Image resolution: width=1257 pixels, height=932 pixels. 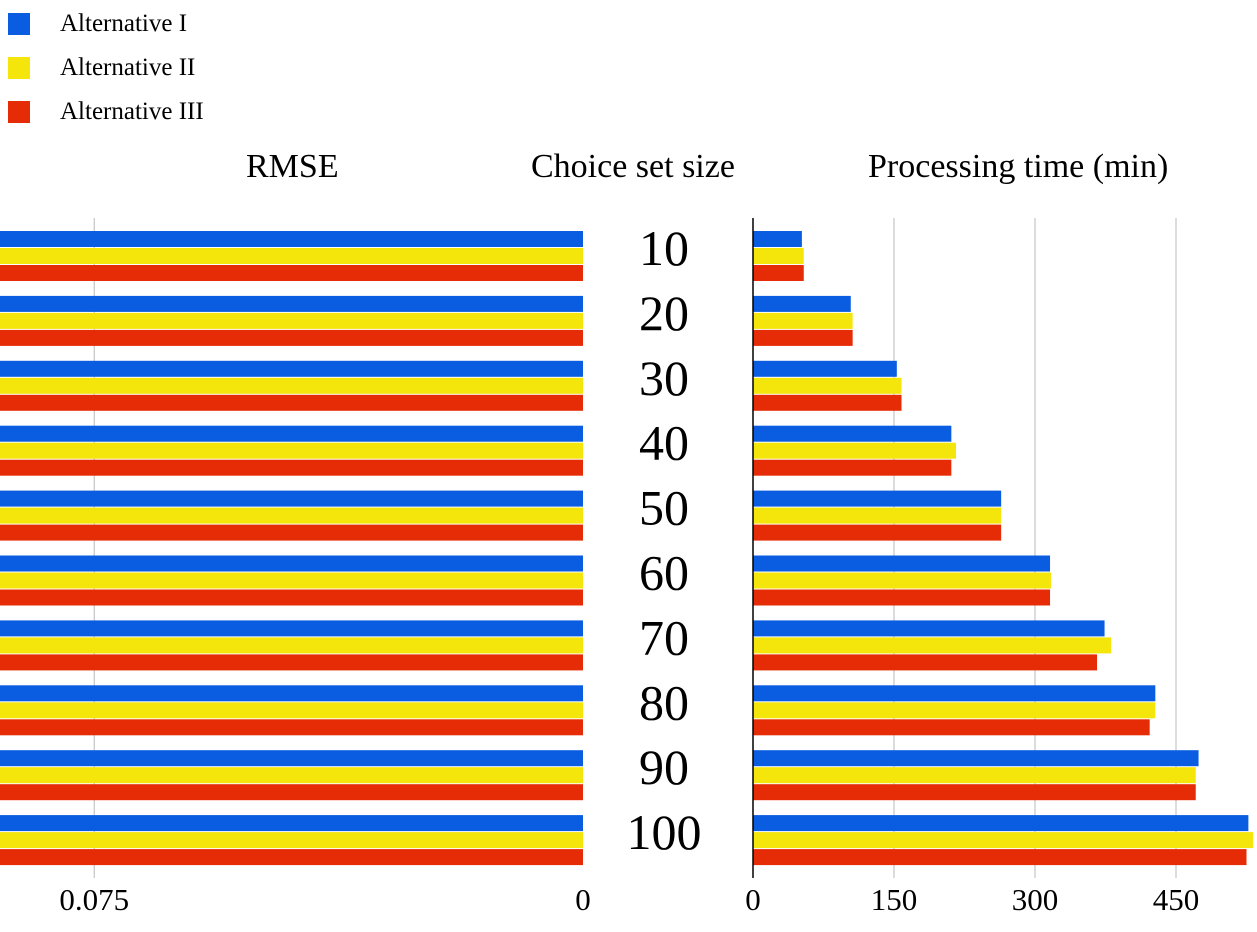 What do you see at coordinates (664, 313) in the screenshot?
I see `choice-set-size-label: 20` at bounding box center [664, 313].